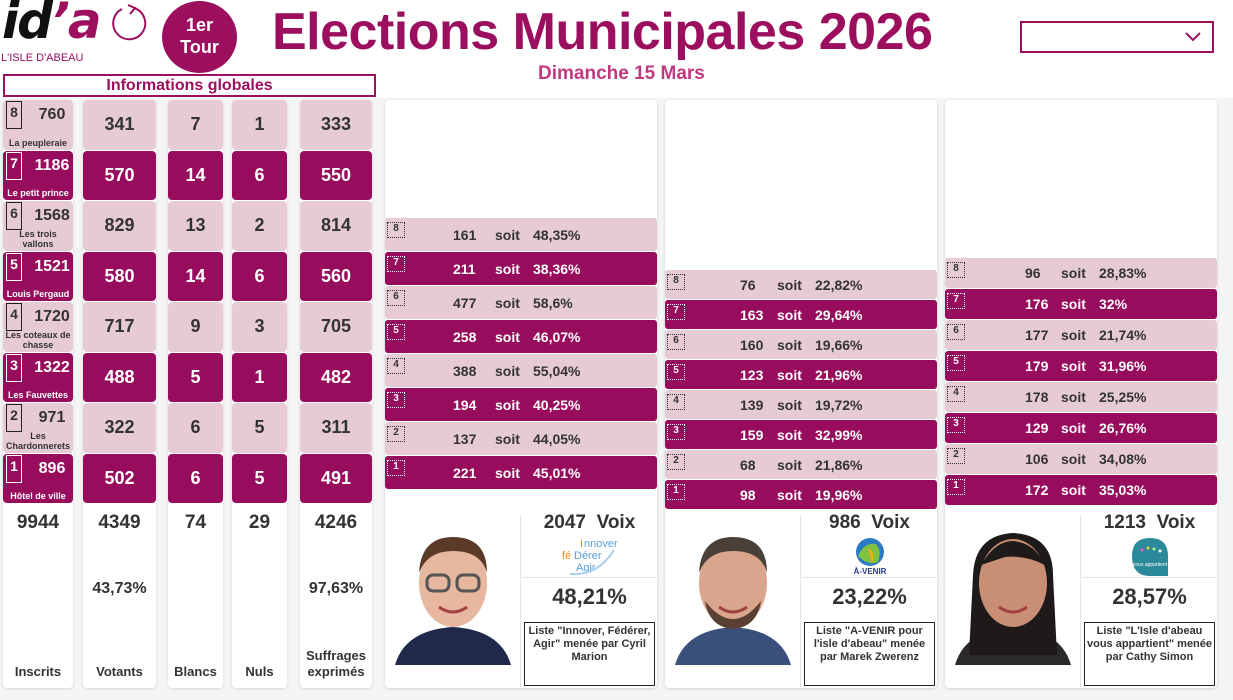 This screenshot has width=1233, height=700. What do you see at coordinates (52, 266) in the screenshot?
I see `bureau-inscrits: 1521` at bounding box center [52, 266].